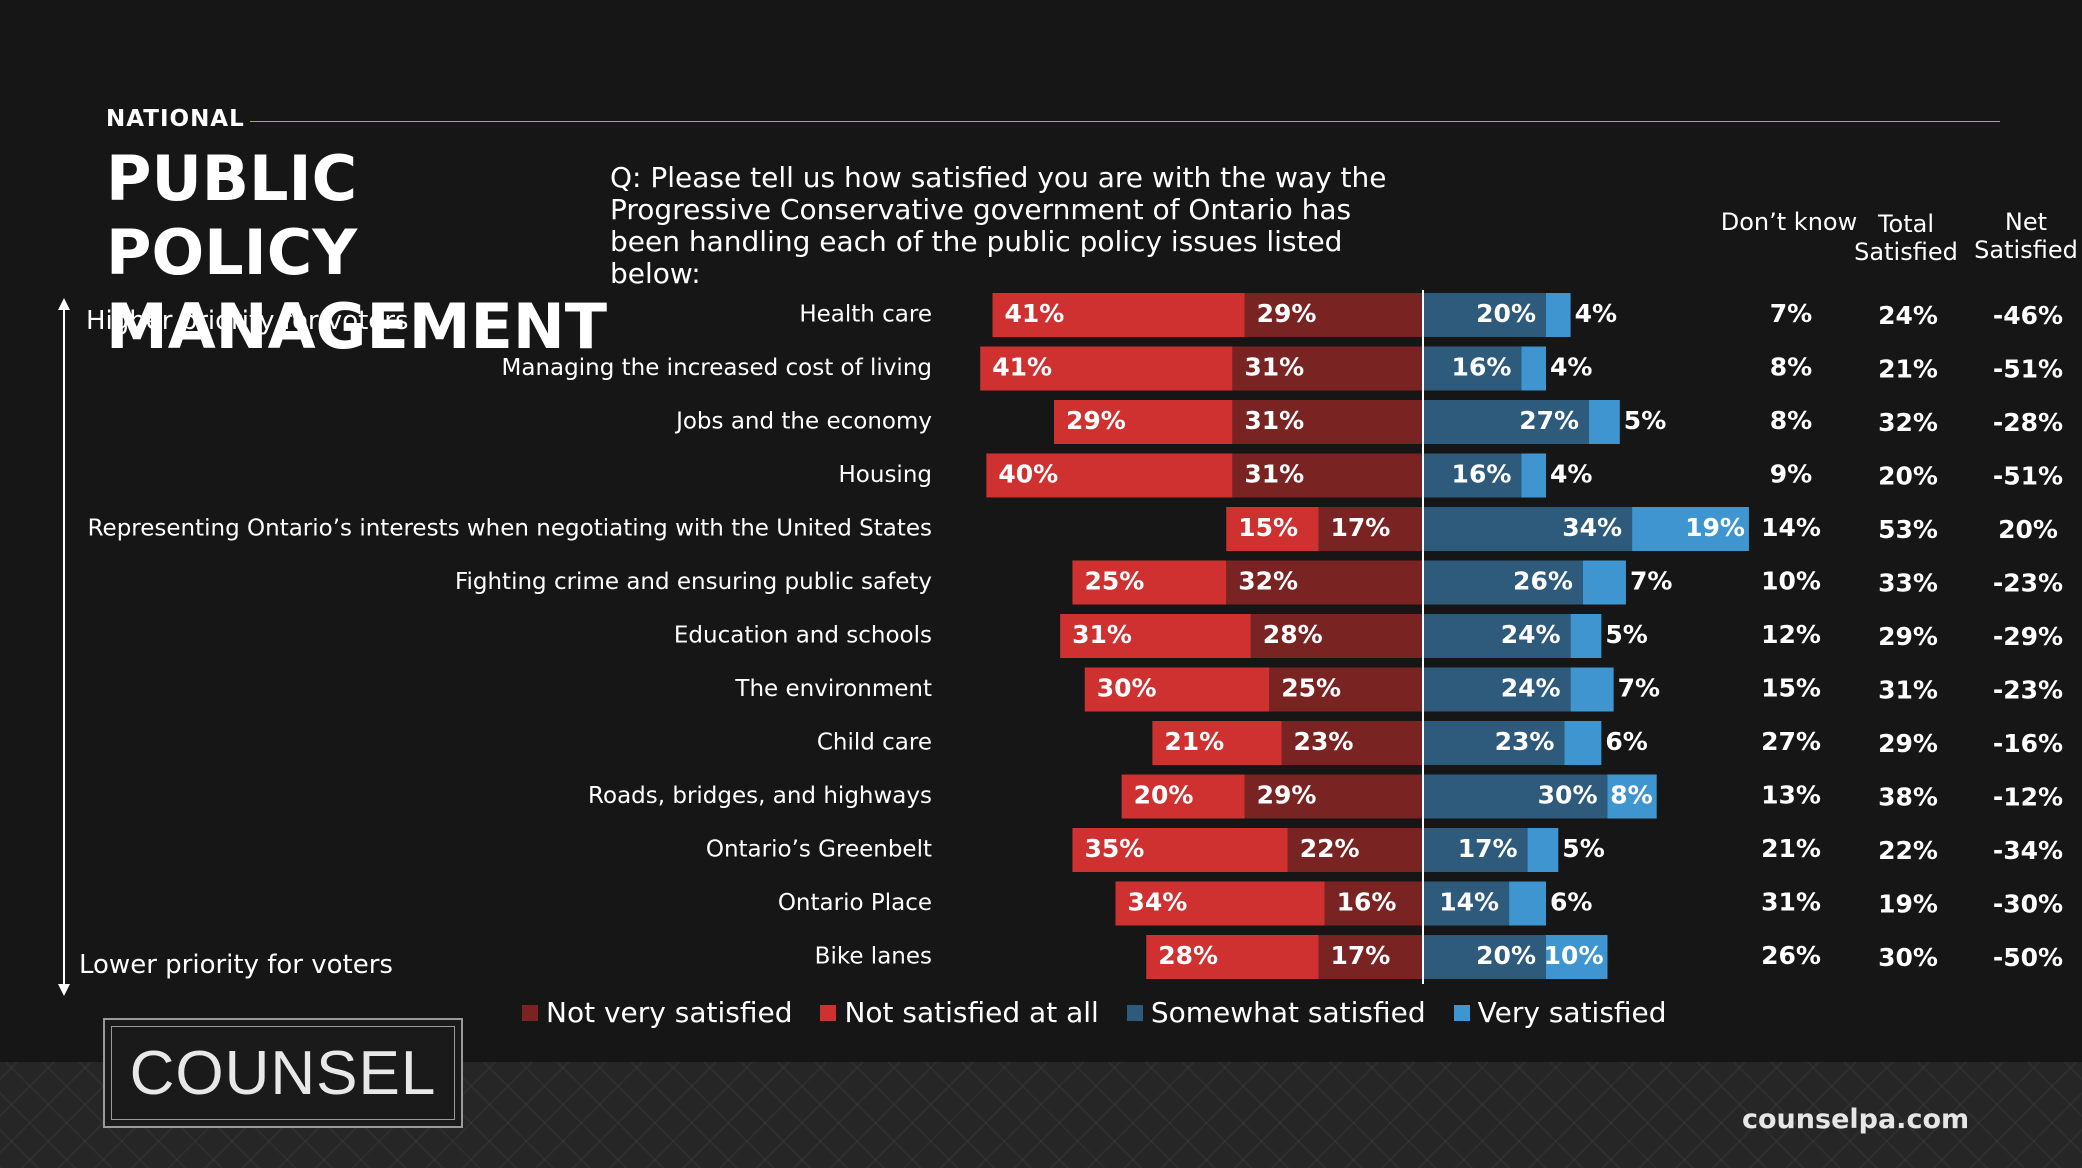 Image resolution: width=2082 pixels, height=1168 pixels. Describe the element at coordinates (1268, 527) in the screenshot. I see `data-label-not-at-all: 15%` at that location.